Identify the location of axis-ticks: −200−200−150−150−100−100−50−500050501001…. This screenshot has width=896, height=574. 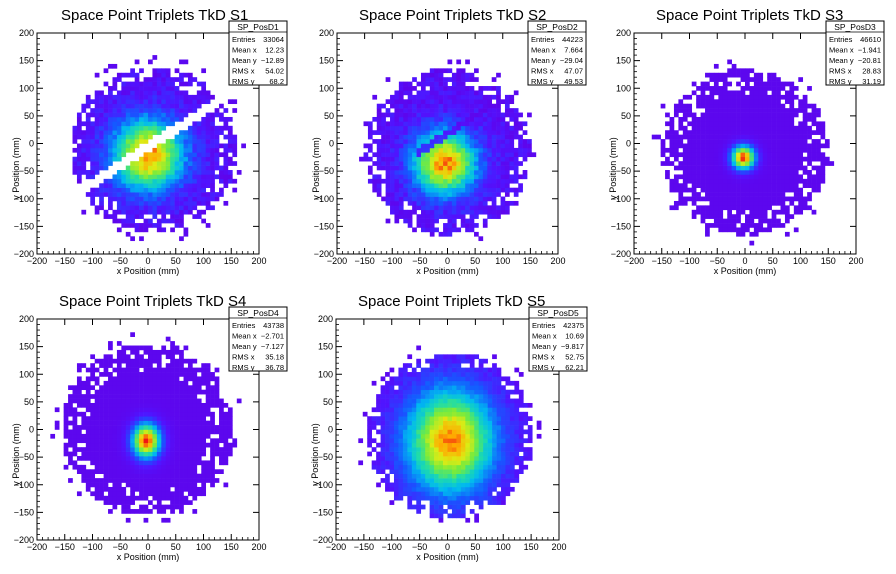
(140, 433).